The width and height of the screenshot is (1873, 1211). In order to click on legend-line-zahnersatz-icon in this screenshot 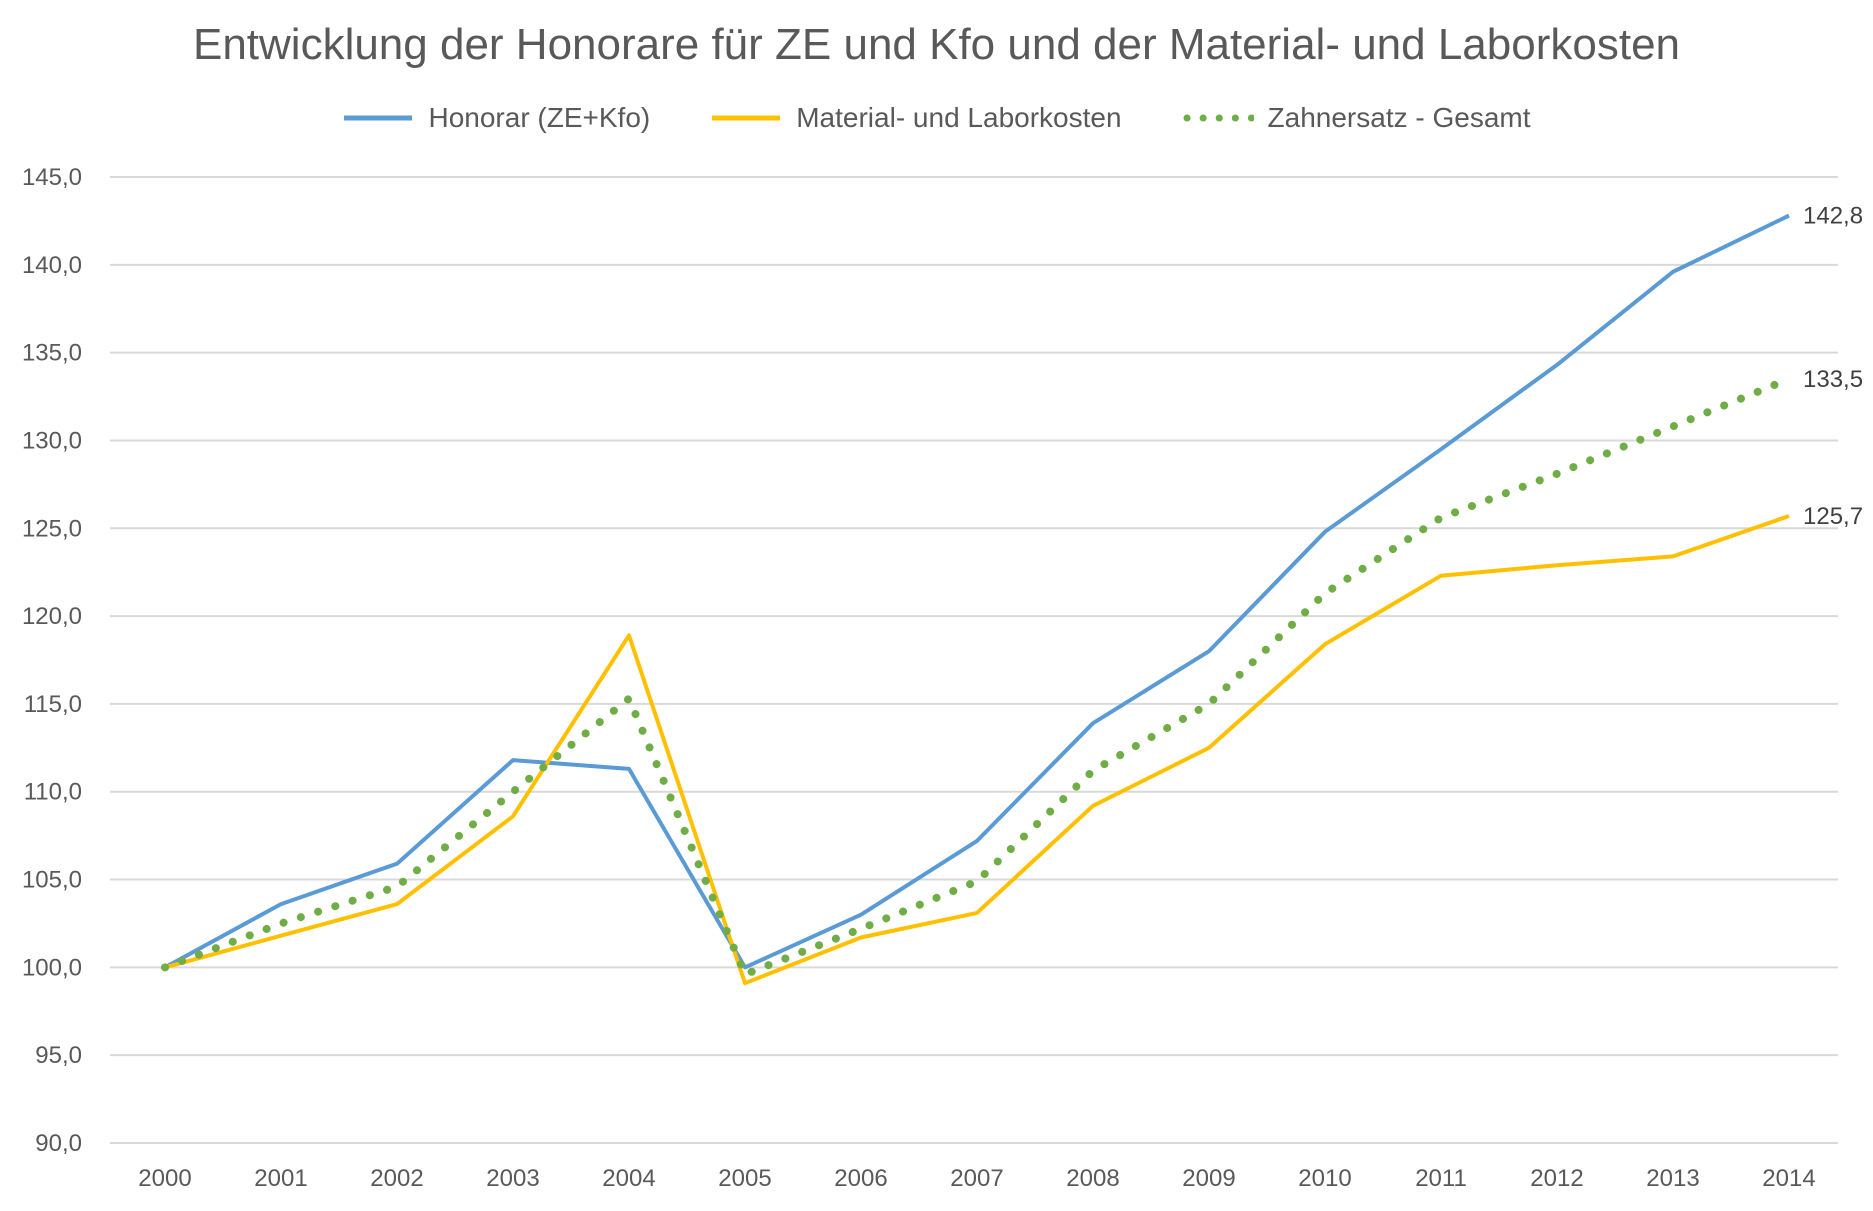, I will do `click(1218, 118)`.